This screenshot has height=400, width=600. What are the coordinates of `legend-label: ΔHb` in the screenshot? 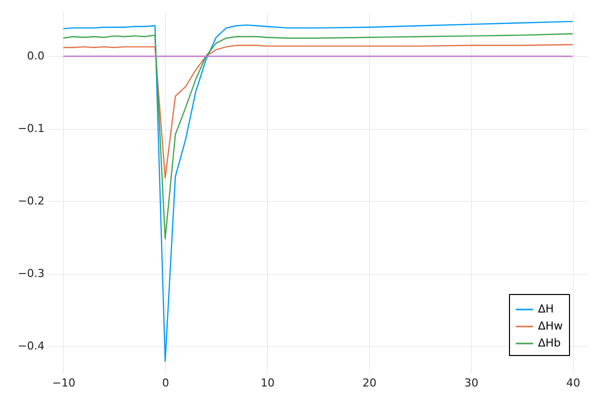 It's located at (549, 343).